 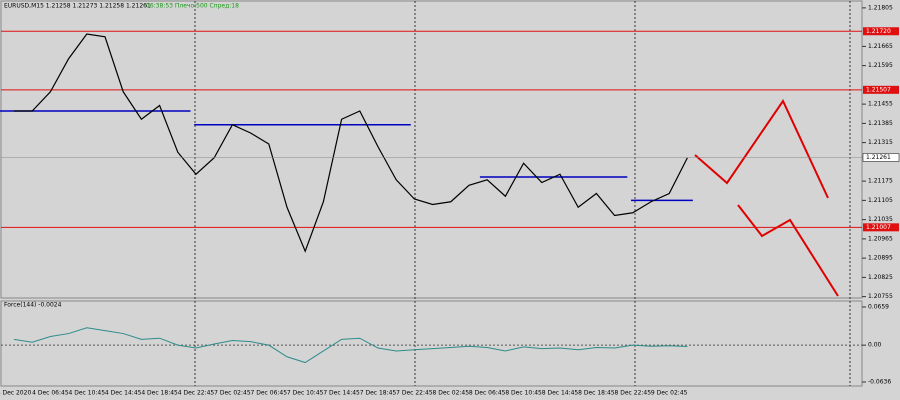 I want to click on y-tick-label: -0.0636, so click(x=879, y=381).